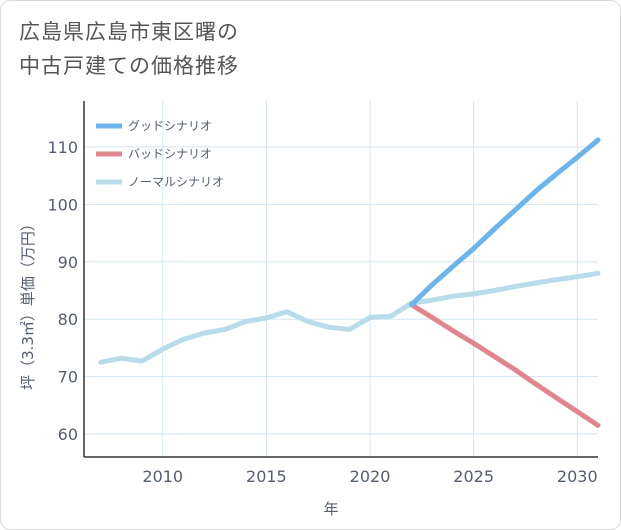 This screenshot has height=530, width=621. I want to click on chart-title-line-2: 中古戸建ての価格推移, so click(129, 66).